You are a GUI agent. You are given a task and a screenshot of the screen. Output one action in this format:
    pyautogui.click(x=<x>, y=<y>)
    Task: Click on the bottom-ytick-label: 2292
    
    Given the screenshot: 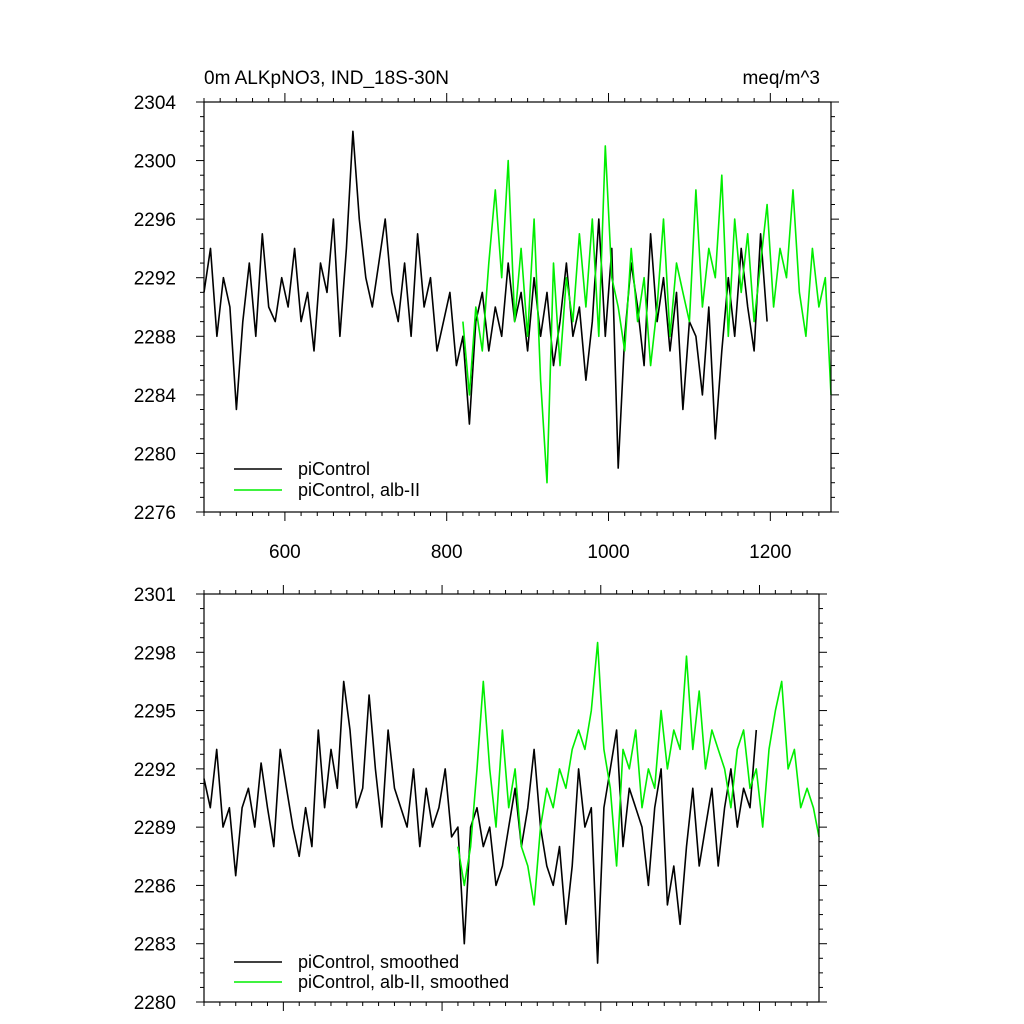 What is the action you would take?
    pyautogui.click(x=155, y=770)
    